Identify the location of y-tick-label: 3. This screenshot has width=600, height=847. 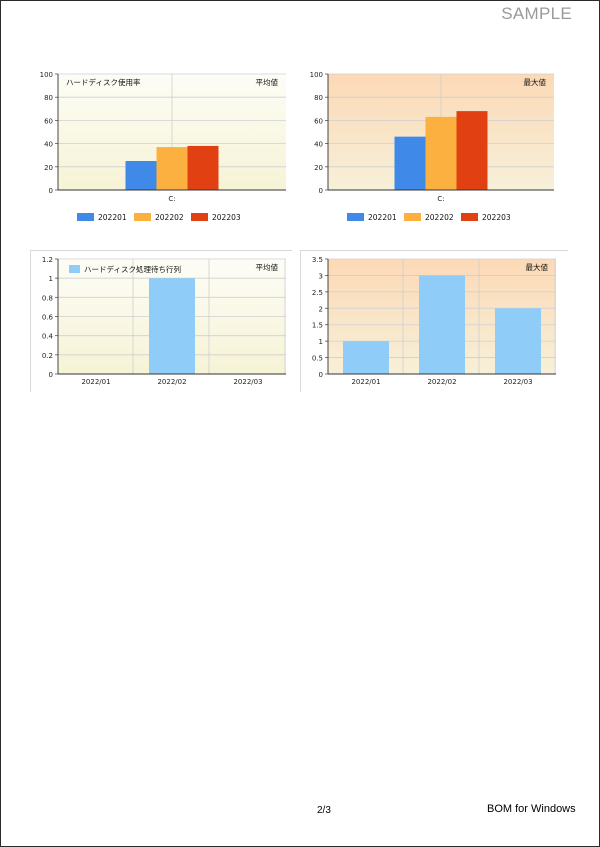
(321, 276).